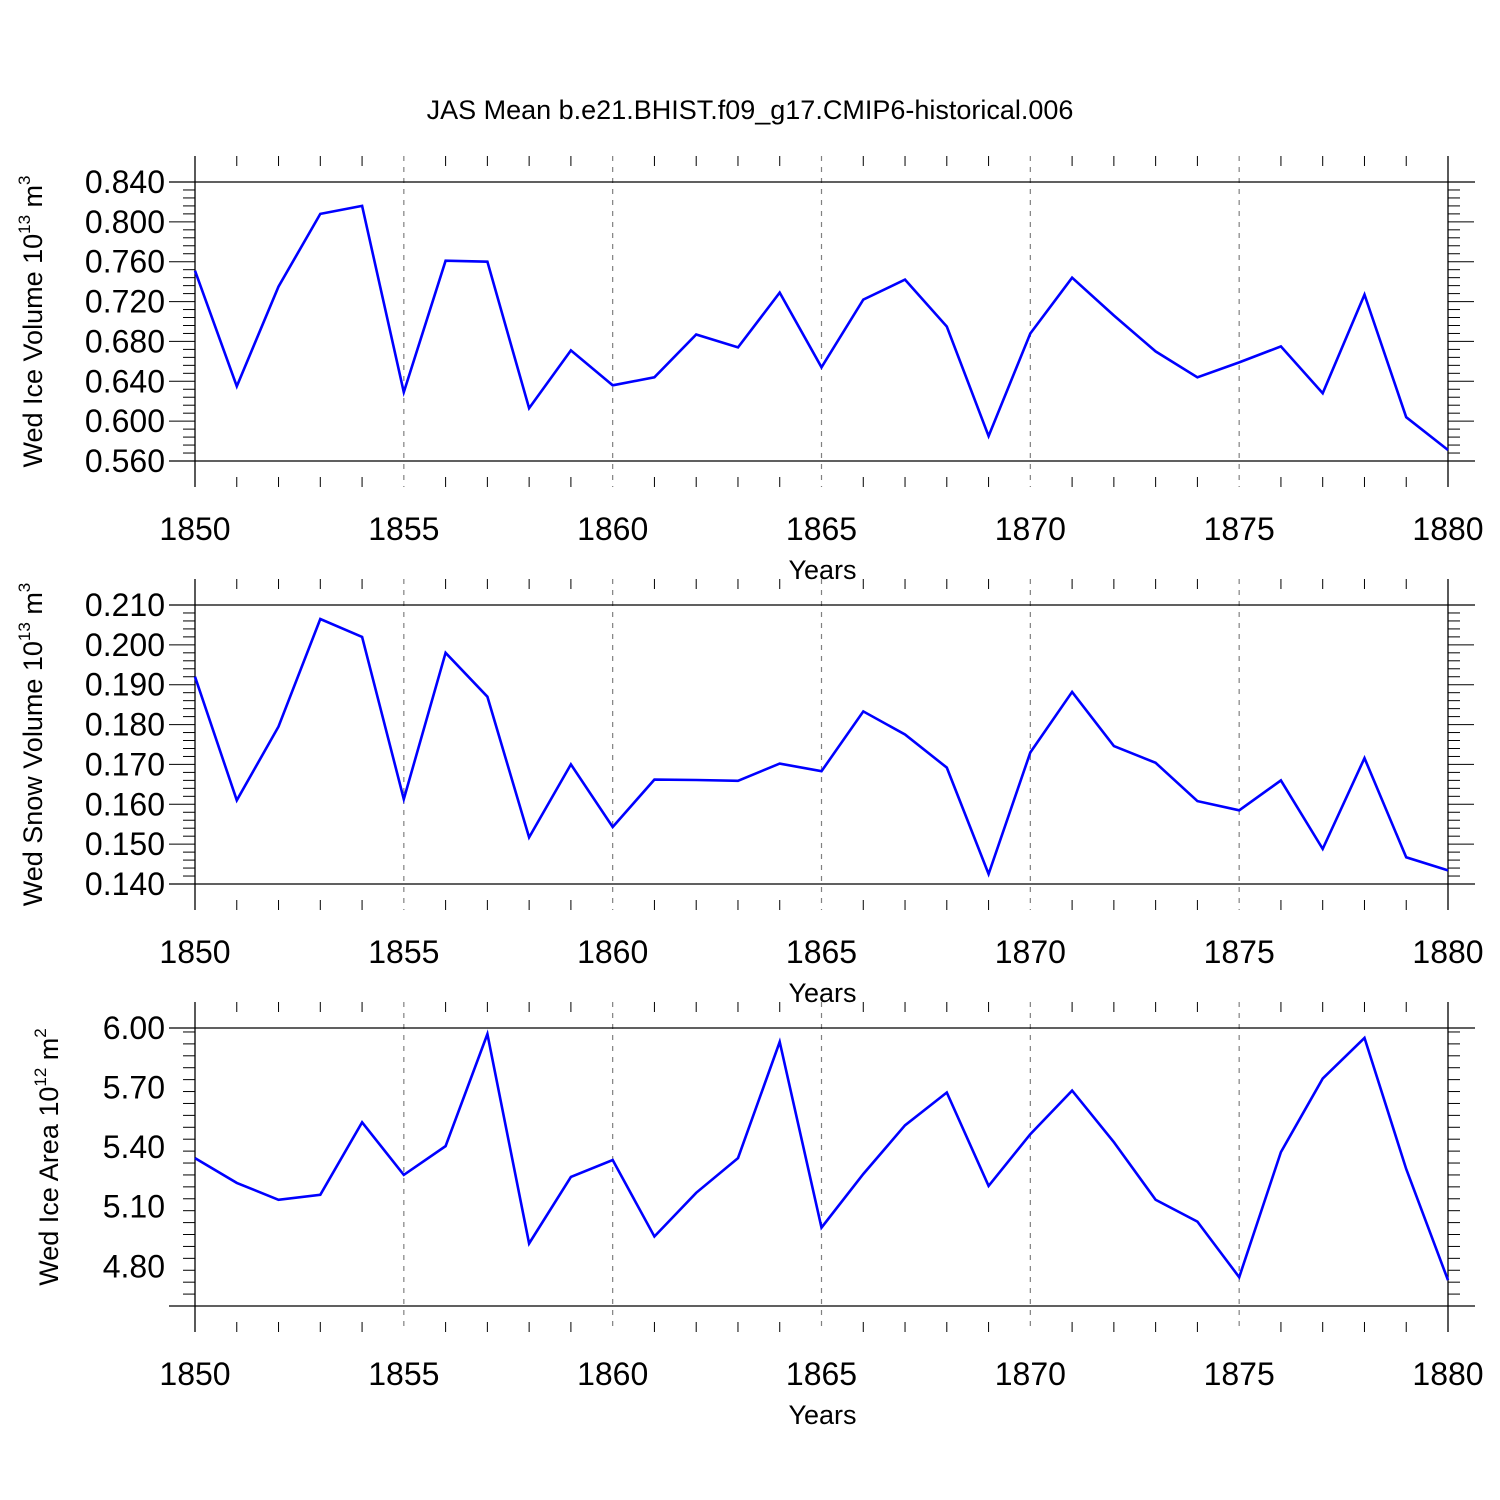 This screenshot has width=1500, height=1500. Describe the element at coordinates (125, 341) in the screenshot. I see `y-tick-label: 0.680` at that location.